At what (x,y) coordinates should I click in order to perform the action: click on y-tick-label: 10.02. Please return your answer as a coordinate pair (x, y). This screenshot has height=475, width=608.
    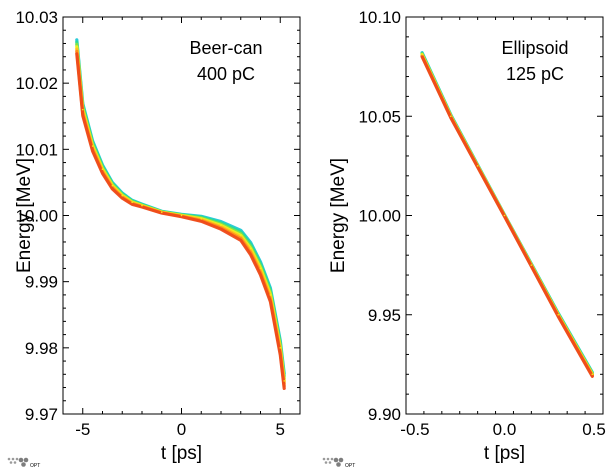
    Looking at the image, I should click on (36, 83).